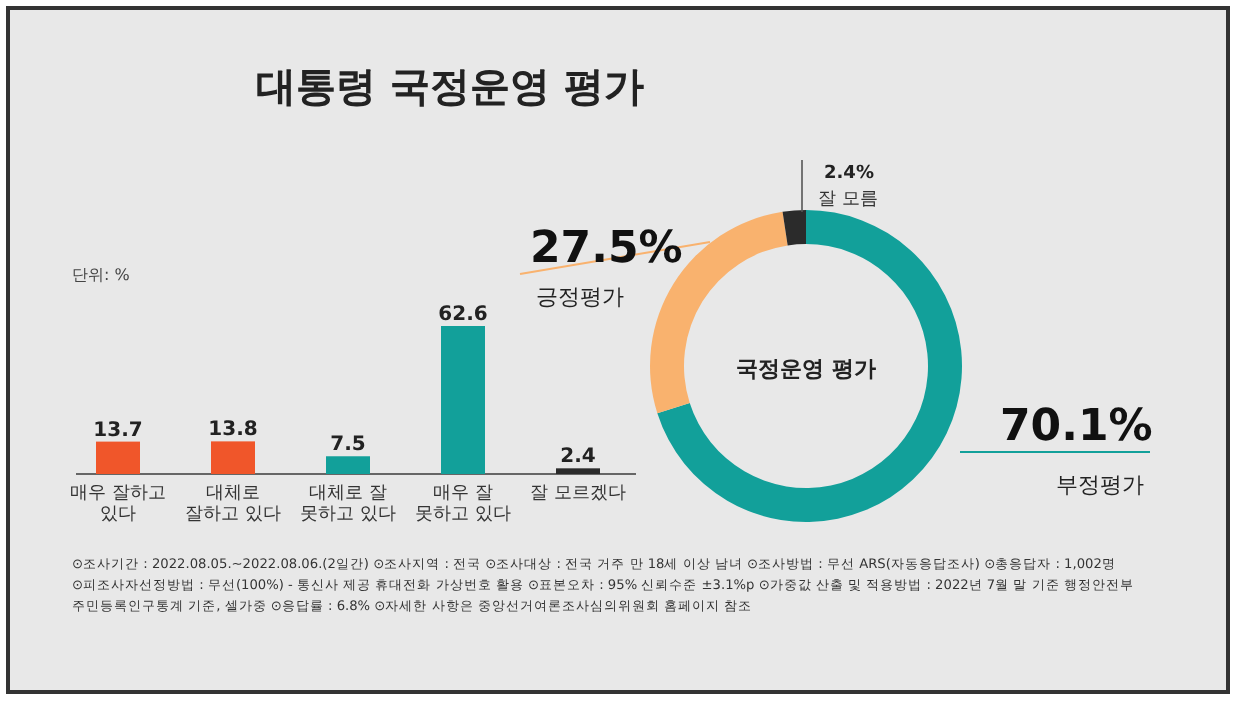 This screenshot has width=1240, height=708. What do you see at coordinates (578, 494) in the screenshot?
I see `x-tick-label: 잘 모르겠다` at bounding box center [578, 494].